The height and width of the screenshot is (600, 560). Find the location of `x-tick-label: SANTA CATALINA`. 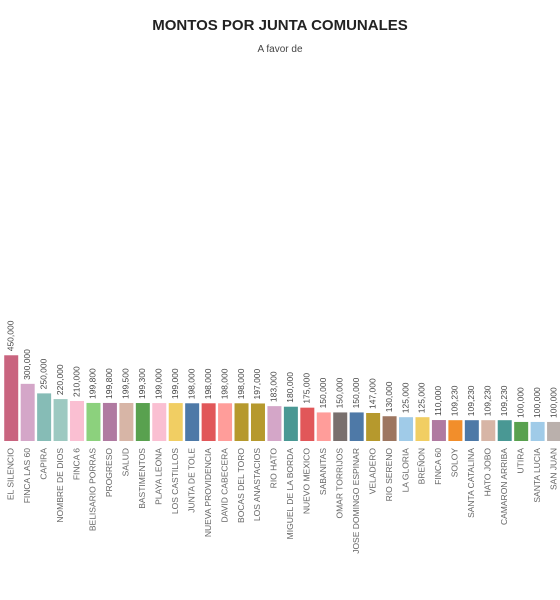

x-tick-label: SANTA CATALINA is located at coordinates (471, 483).